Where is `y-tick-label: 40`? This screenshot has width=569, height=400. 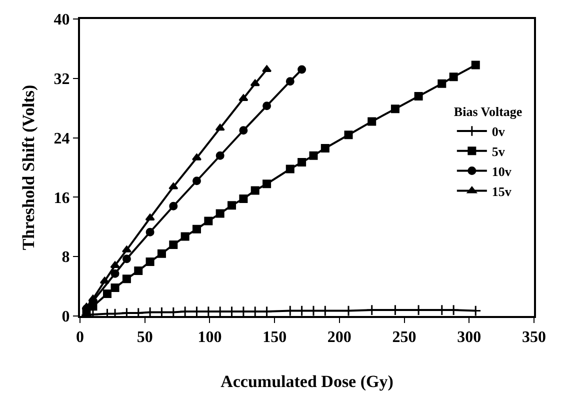 y-tick-label: 40 is located at coordinates (62, 20).